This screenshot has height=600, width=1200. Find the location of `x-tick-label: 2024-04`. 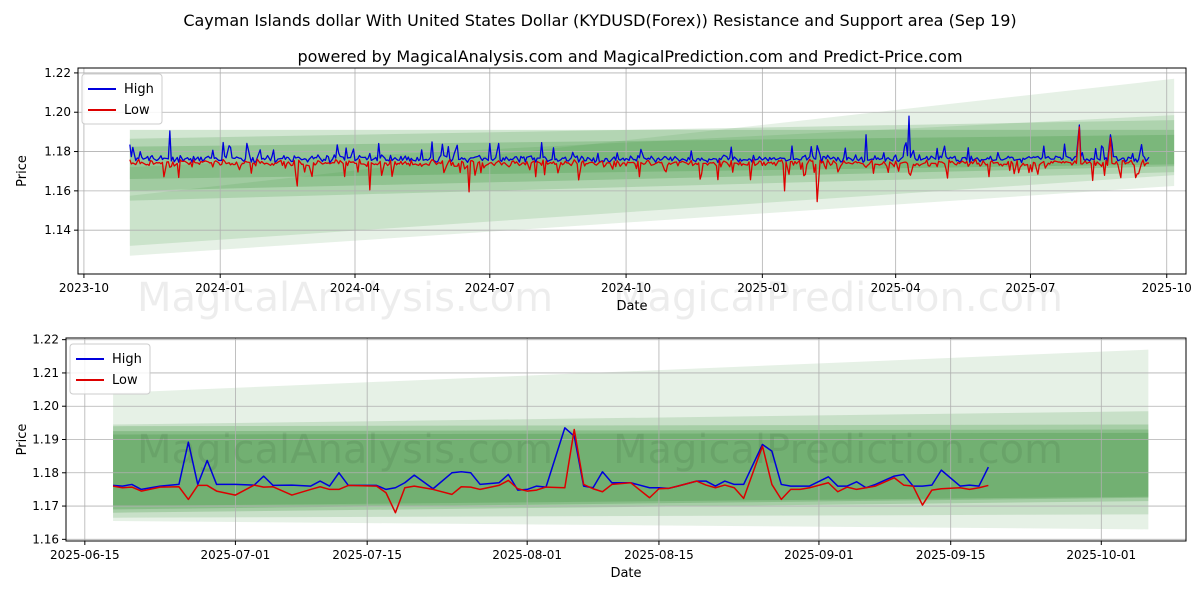

x-tick-label: 2024-04 is located at coordinates (355, 288).